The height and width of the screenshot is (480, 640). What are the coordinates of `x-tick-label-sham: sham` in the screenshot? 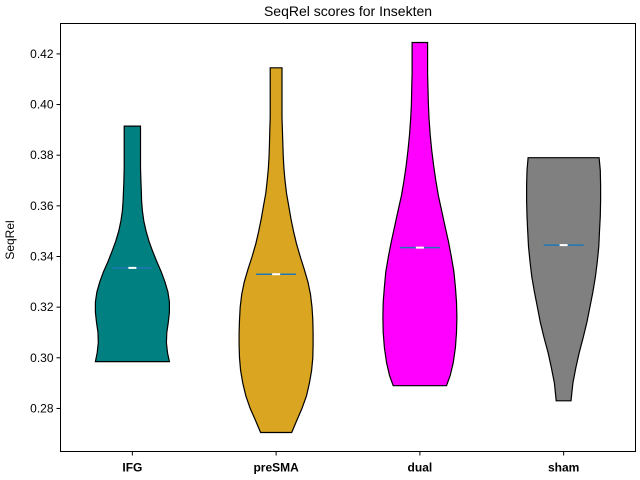 It's located at (563, 468).